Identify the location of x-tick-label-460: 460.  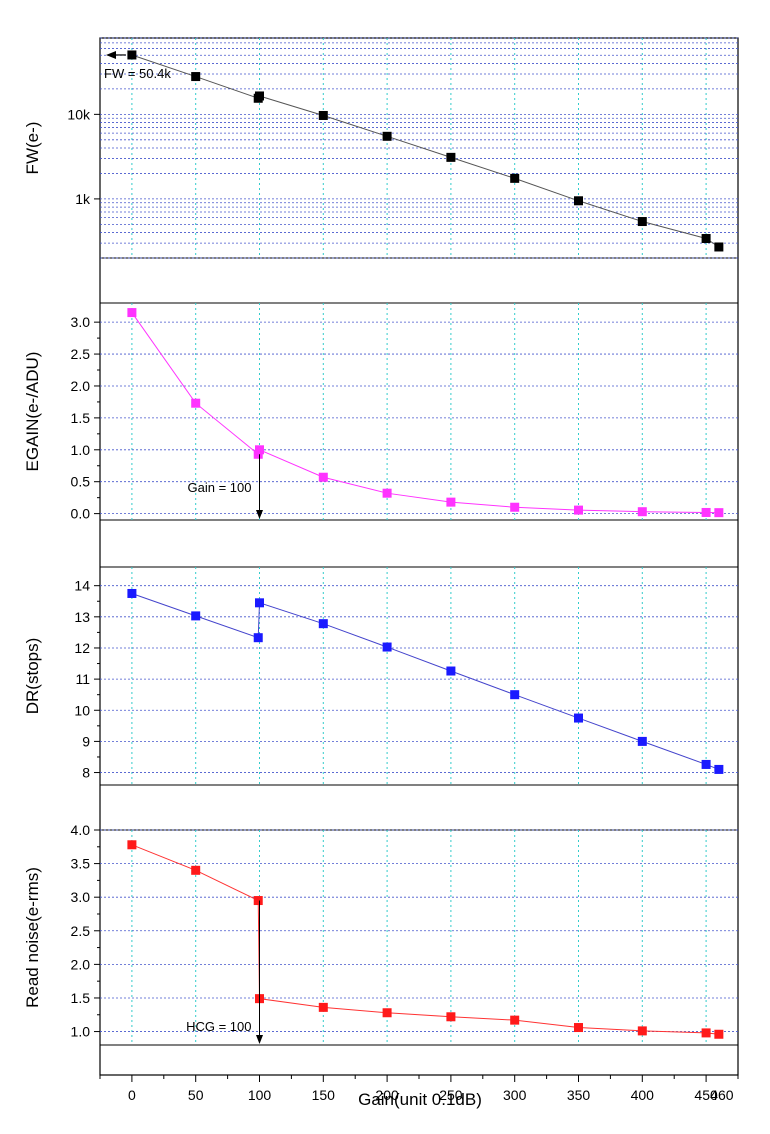
(722, 1095).